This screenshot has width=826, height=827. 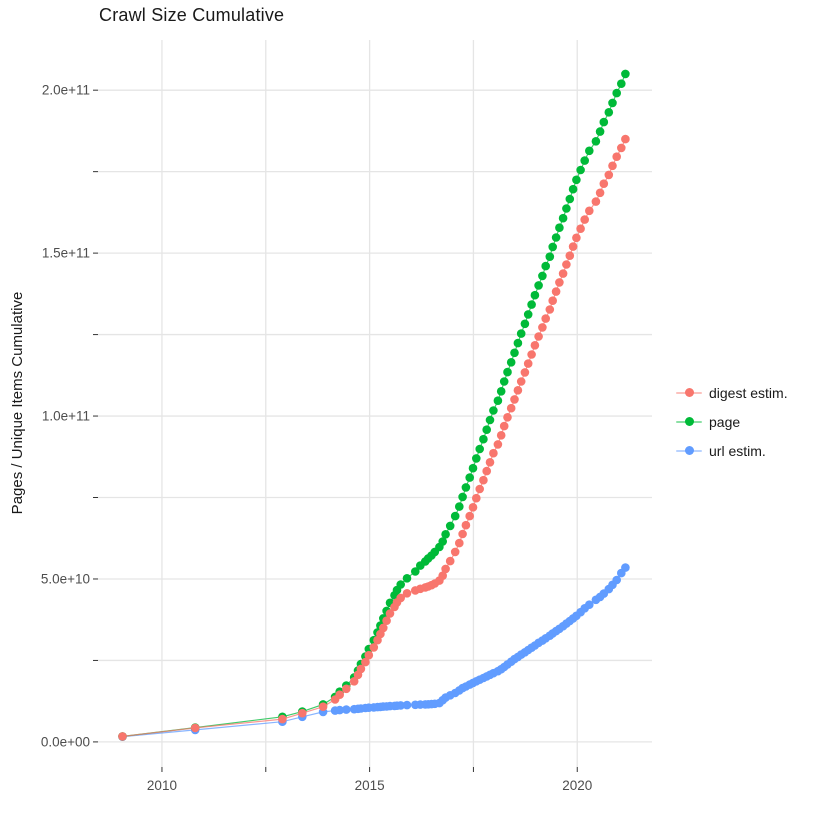 I want to click on legend-label-url: url estim., so click(x=737, y=450).